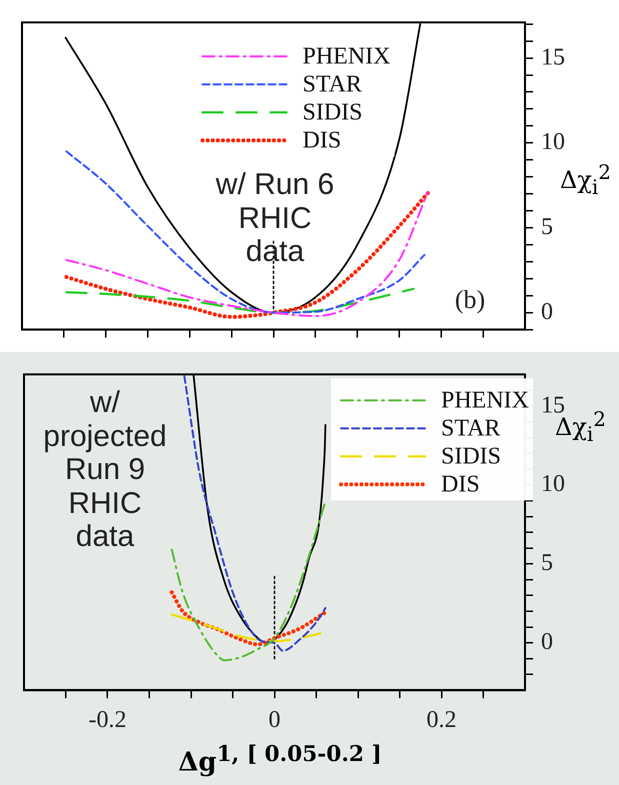  What do you see at coordinates (470, 299) in the screenshot?
I see `annotation: (b)` at bounding box center [470, 299].